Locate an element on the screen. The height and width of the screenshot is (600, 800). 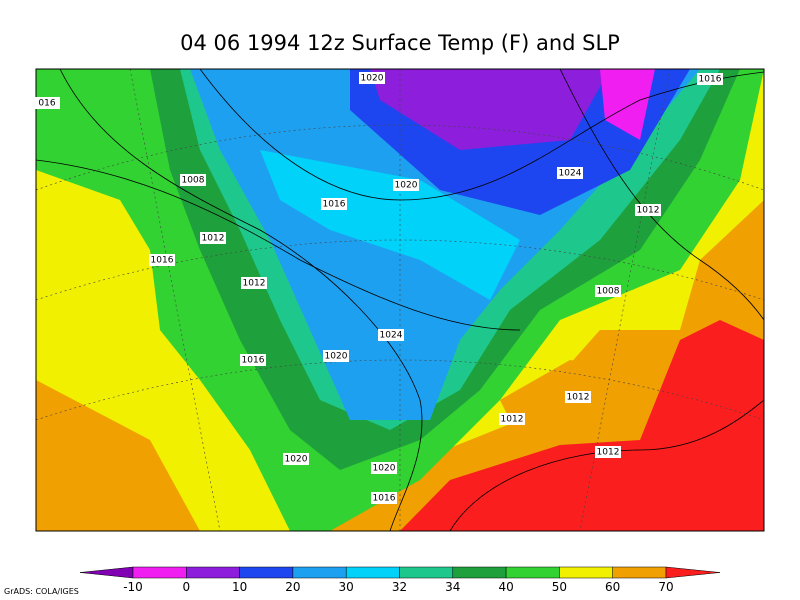
colorbar-label: 10 is located at coordinates (239, 587).